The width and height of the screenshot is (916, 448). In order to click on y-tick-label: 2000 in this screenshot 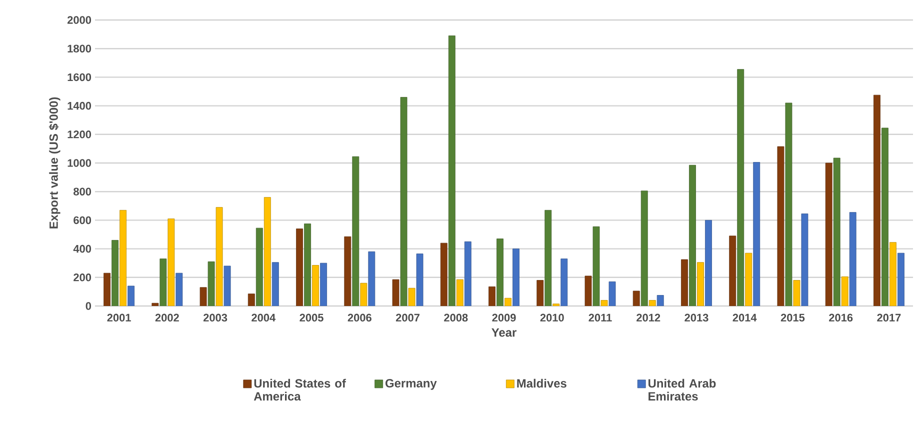, I will do `click(79, 20)`.